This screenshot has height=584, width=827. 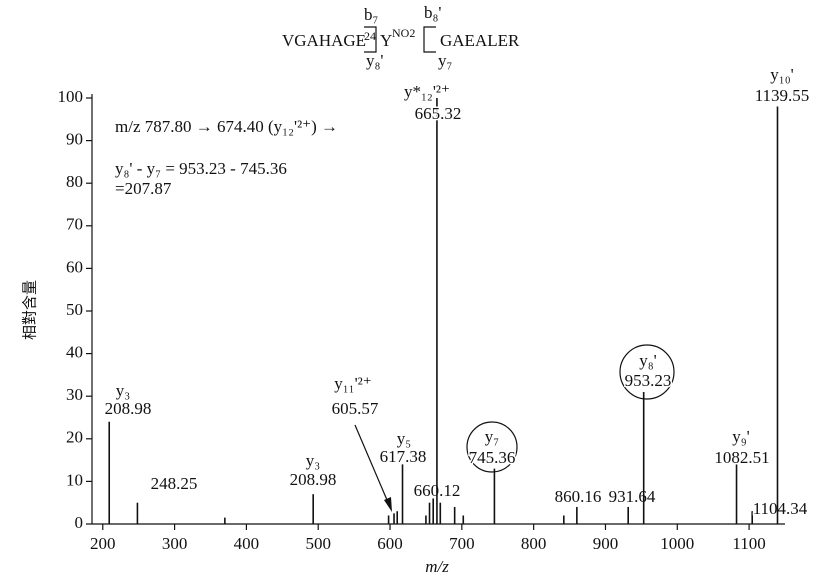 I want to click on peak-label: 1082.51, so click(x=741, y=457).